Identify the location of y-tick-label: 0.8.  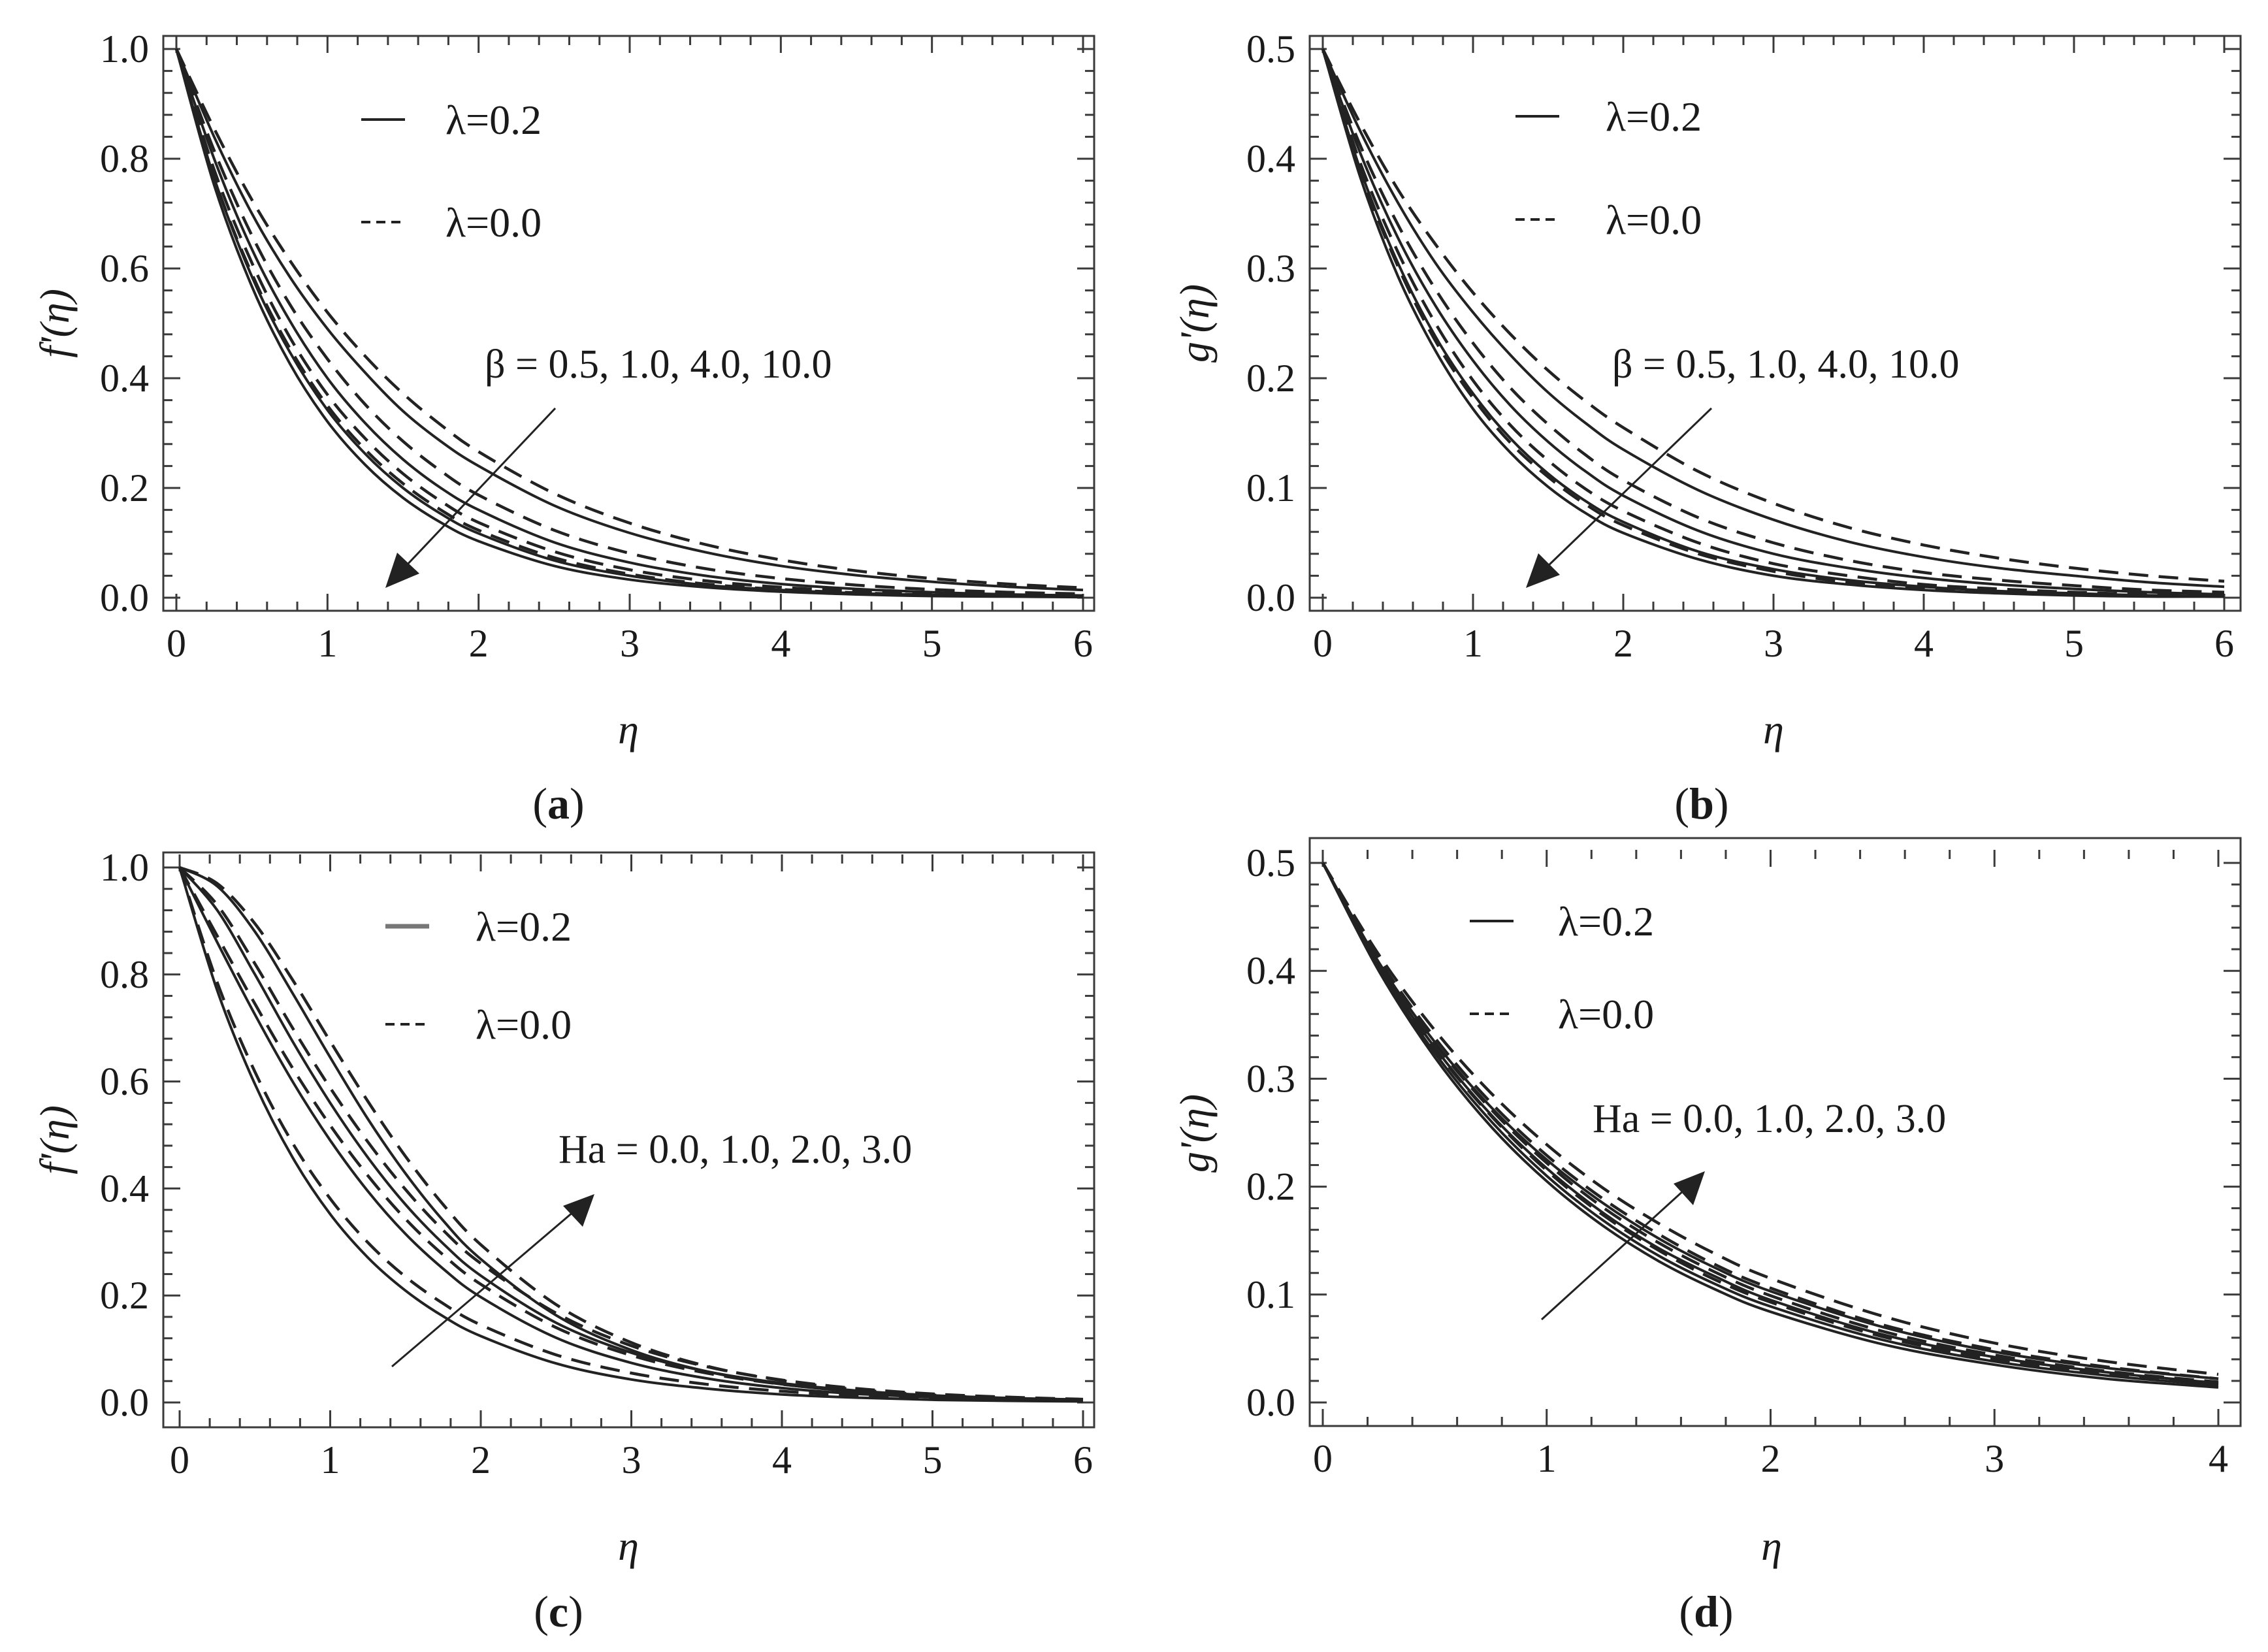
(124, 974).